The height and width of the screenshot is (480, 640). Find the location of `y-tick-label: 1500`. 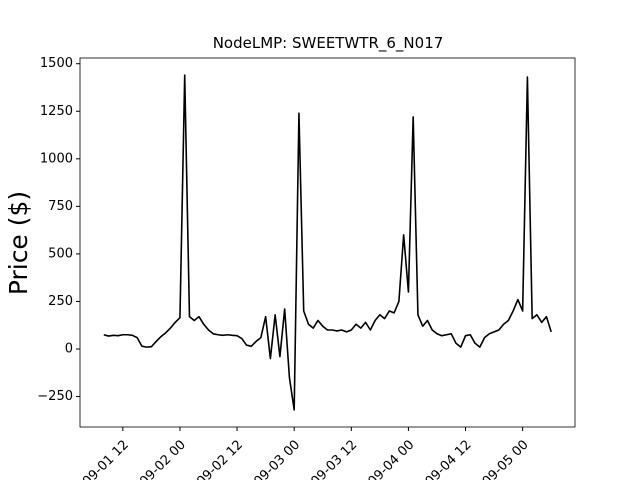

y-tick-label: 1500 is located at coordinates (56, 63).